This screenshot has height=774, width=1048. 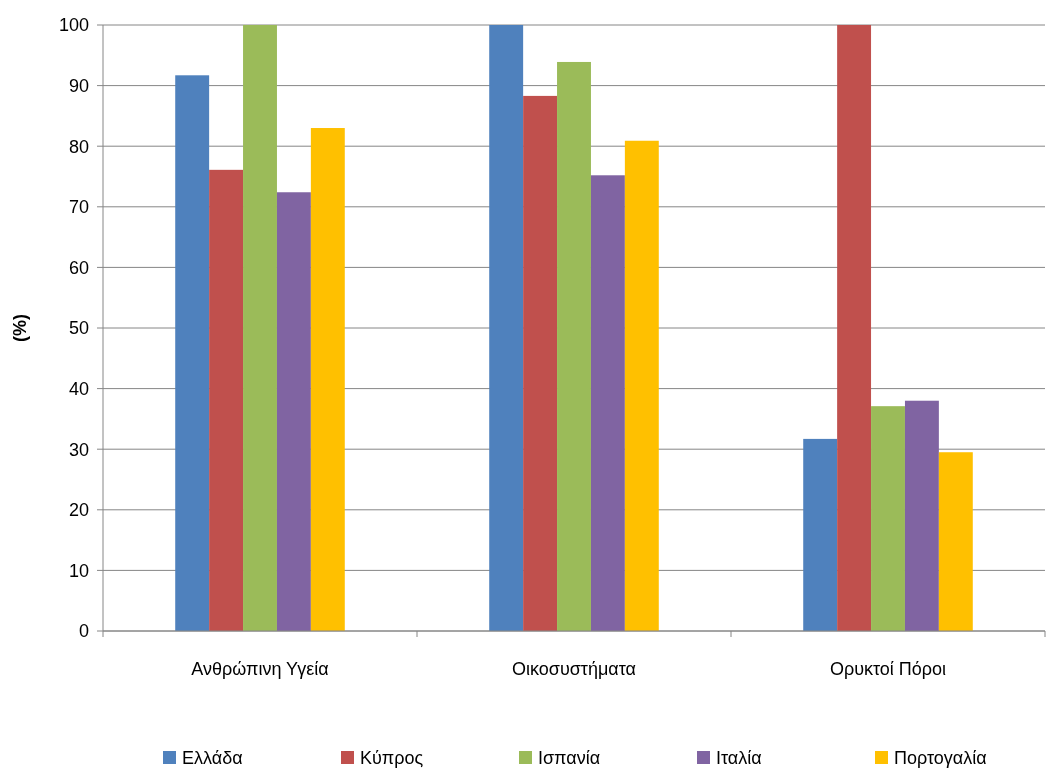 I want to click on y-tick-label: 50, so click(x=78, y=328).